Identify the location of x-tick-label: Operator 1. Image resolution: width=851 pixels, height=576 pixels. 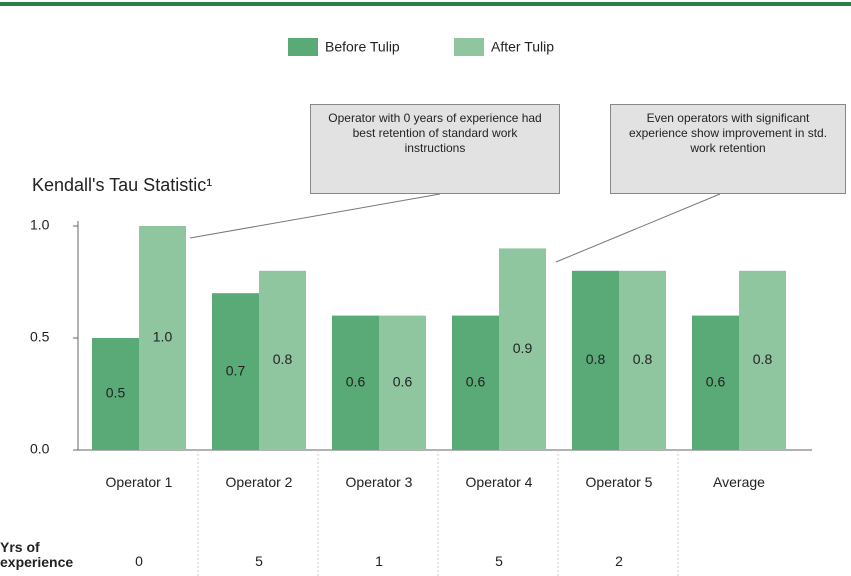
(139, 482).